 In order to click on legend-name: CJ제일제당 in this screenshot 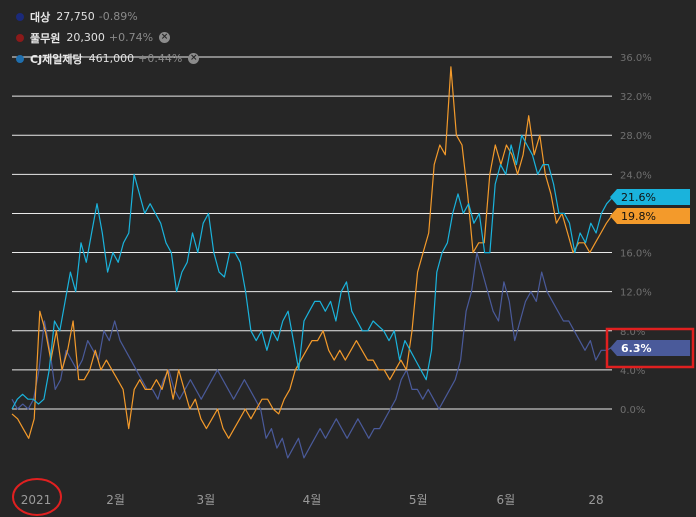, I will do `click(56, 59)`.